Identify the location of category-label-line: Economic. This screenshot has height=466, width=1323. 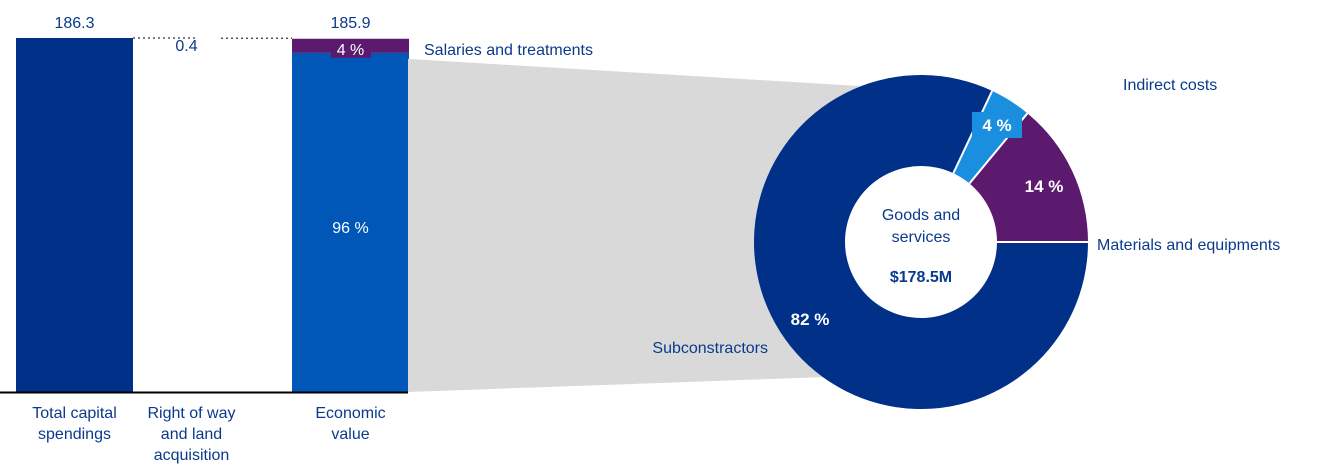
(350, 413).